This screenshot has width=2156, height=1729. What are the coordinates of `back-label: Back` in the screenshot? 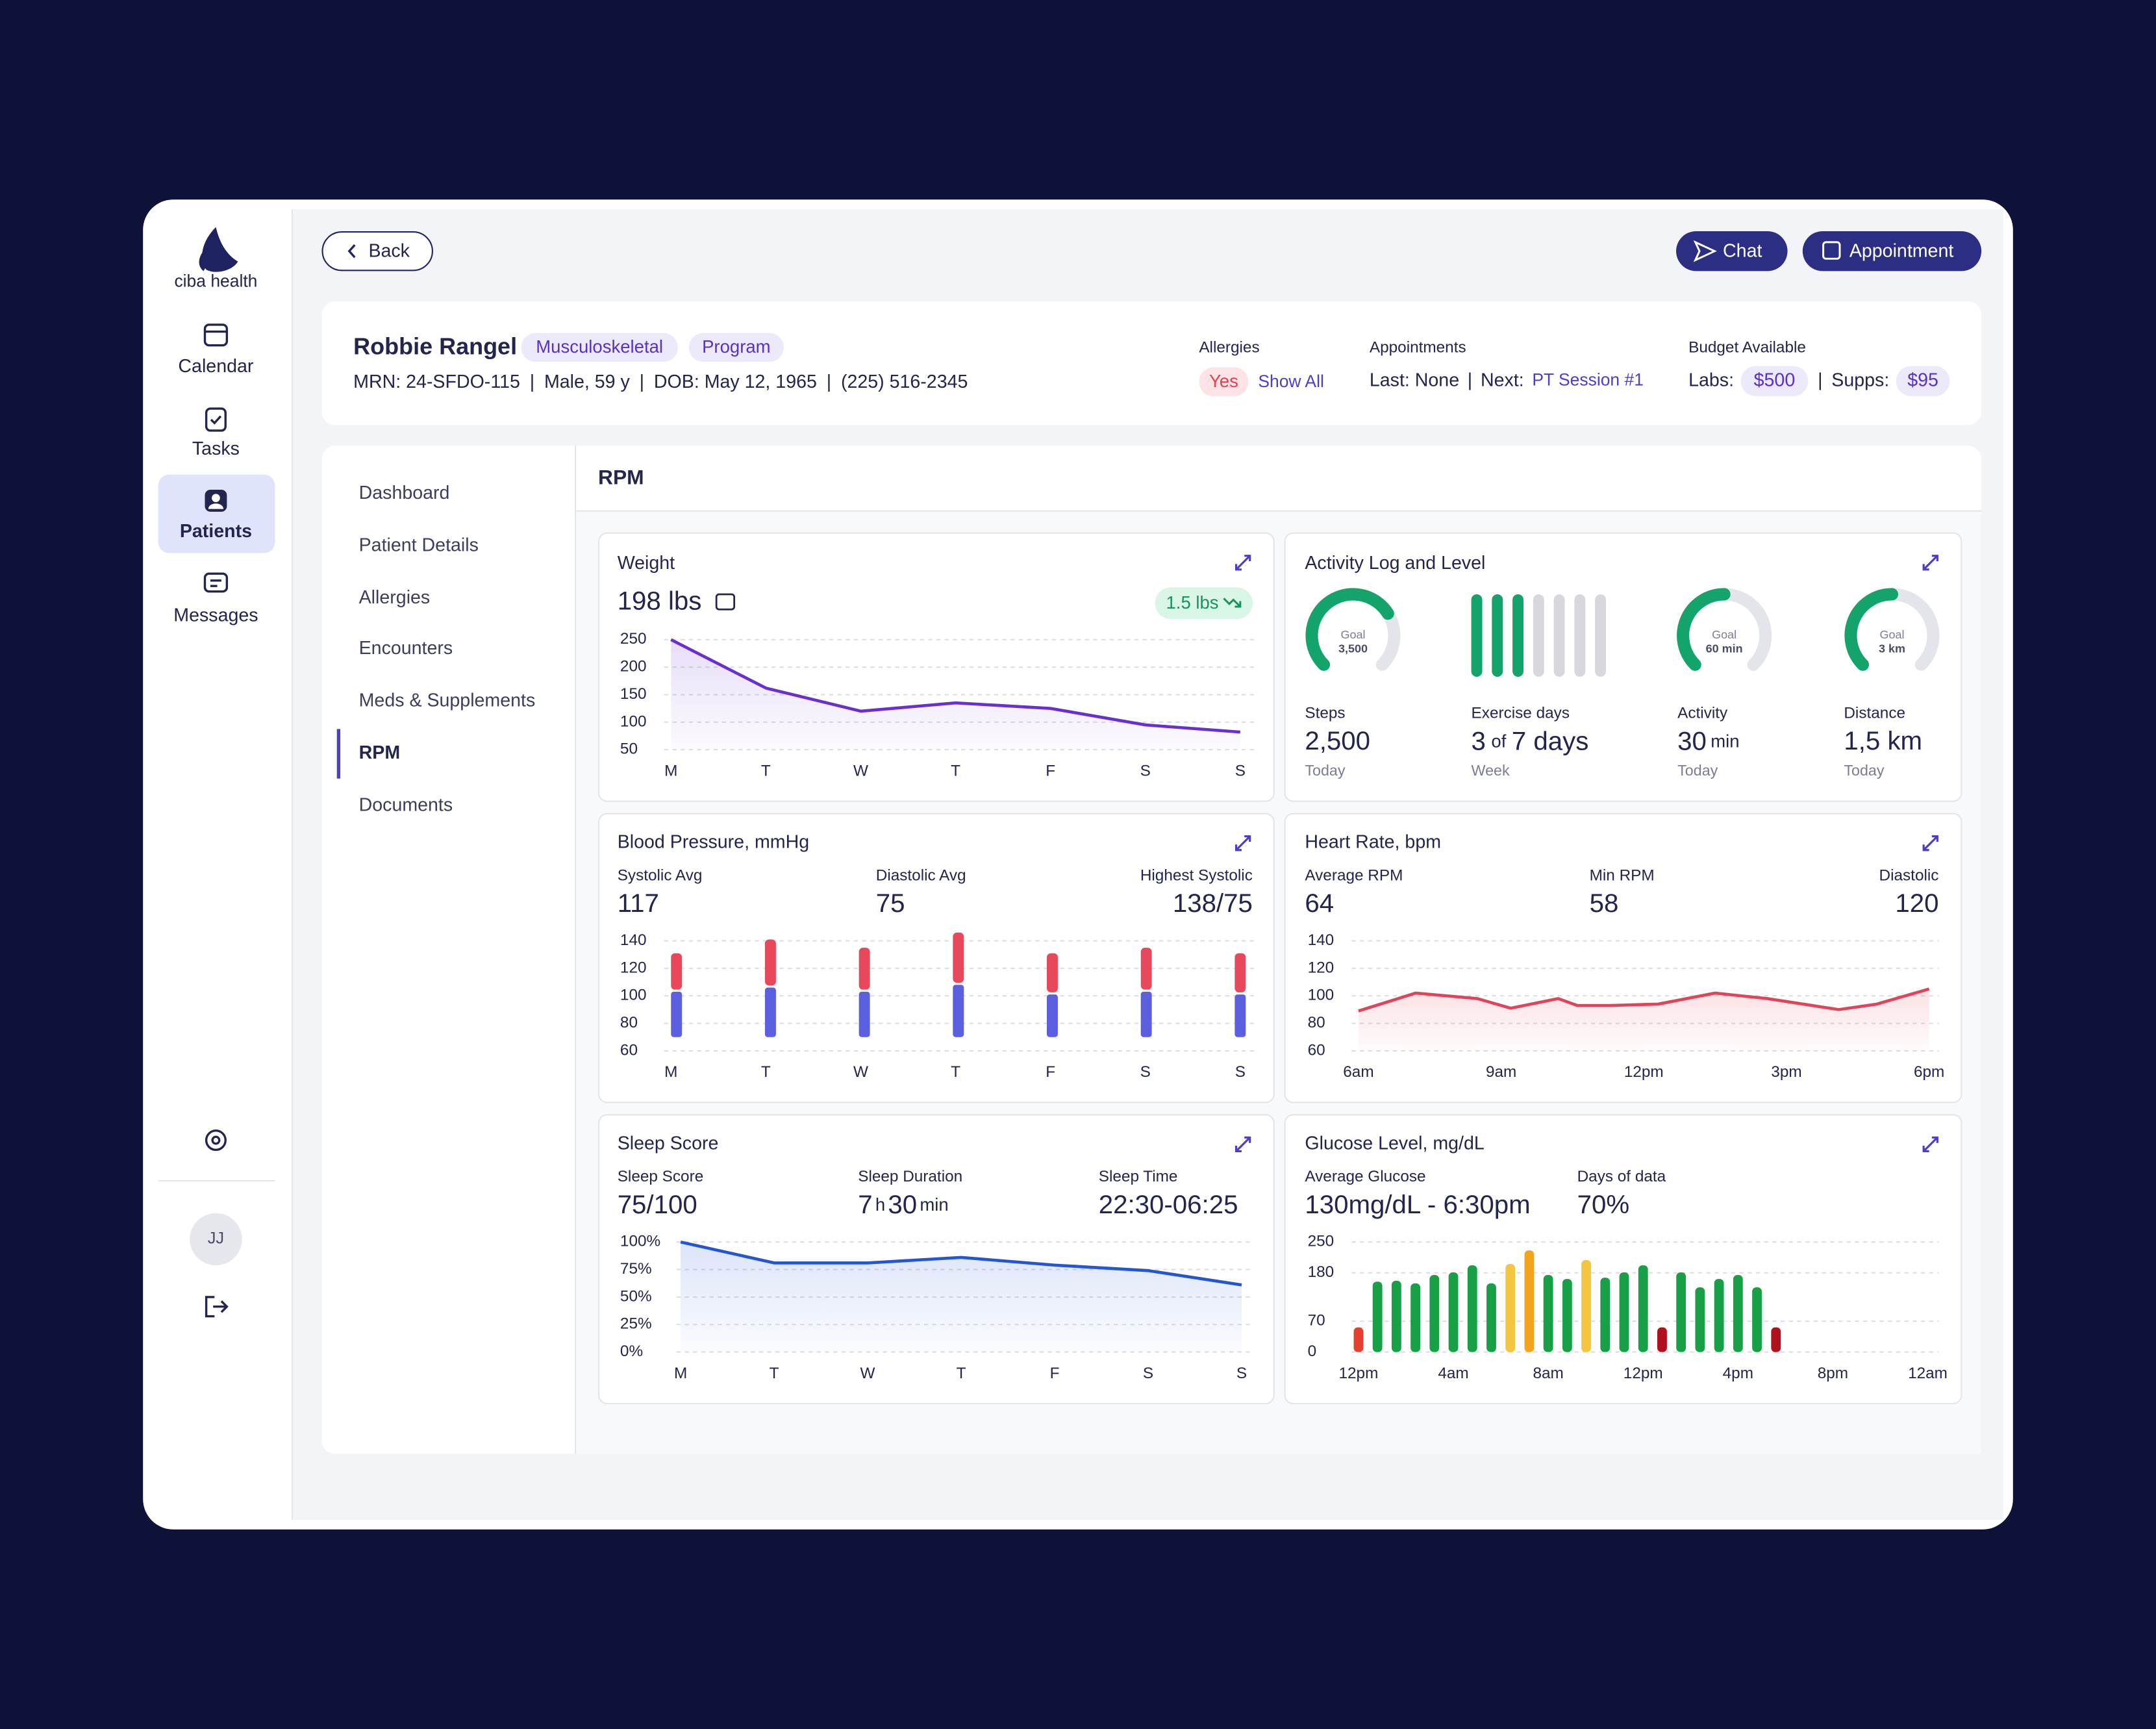 It's located at (389, 250).